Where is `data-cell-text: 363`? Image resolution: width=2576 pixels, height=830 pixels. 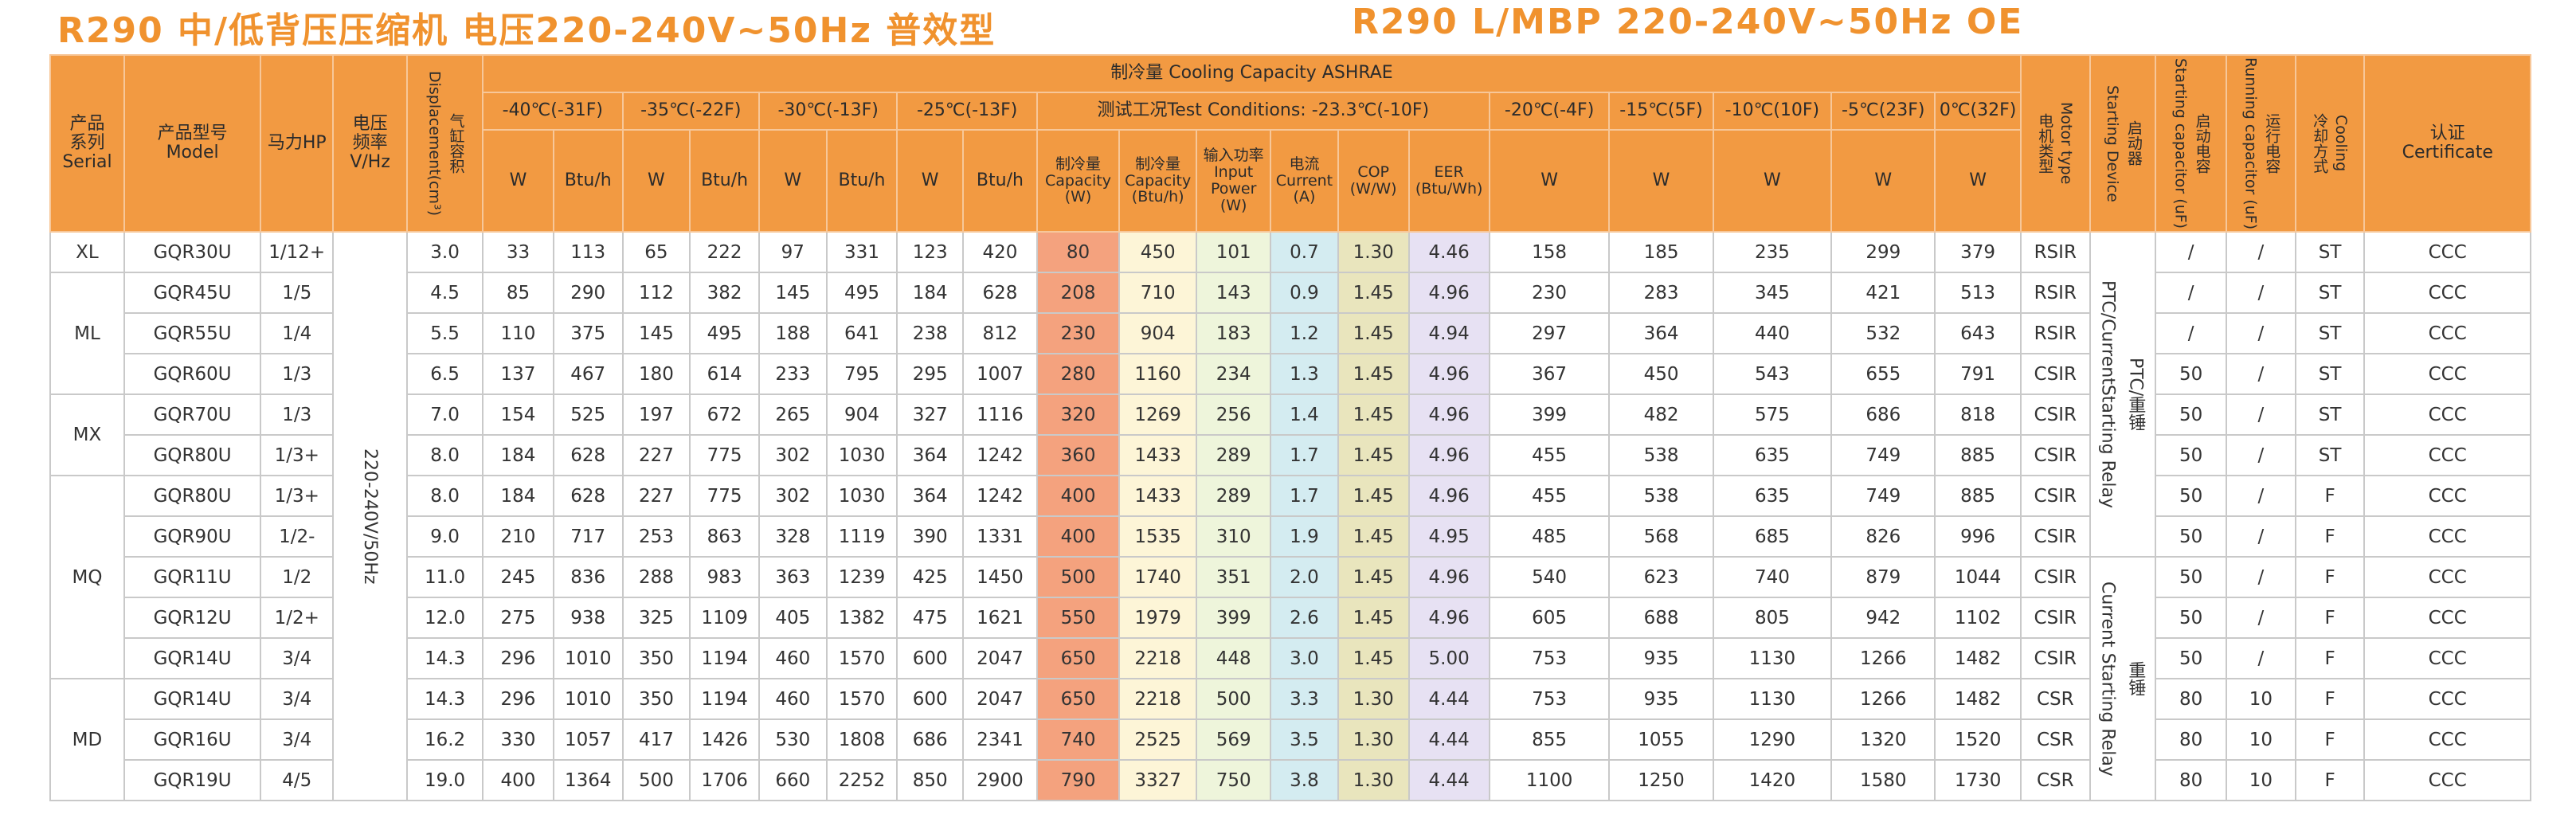 data-cell-text: 363 is located at coordinates (793, 577).